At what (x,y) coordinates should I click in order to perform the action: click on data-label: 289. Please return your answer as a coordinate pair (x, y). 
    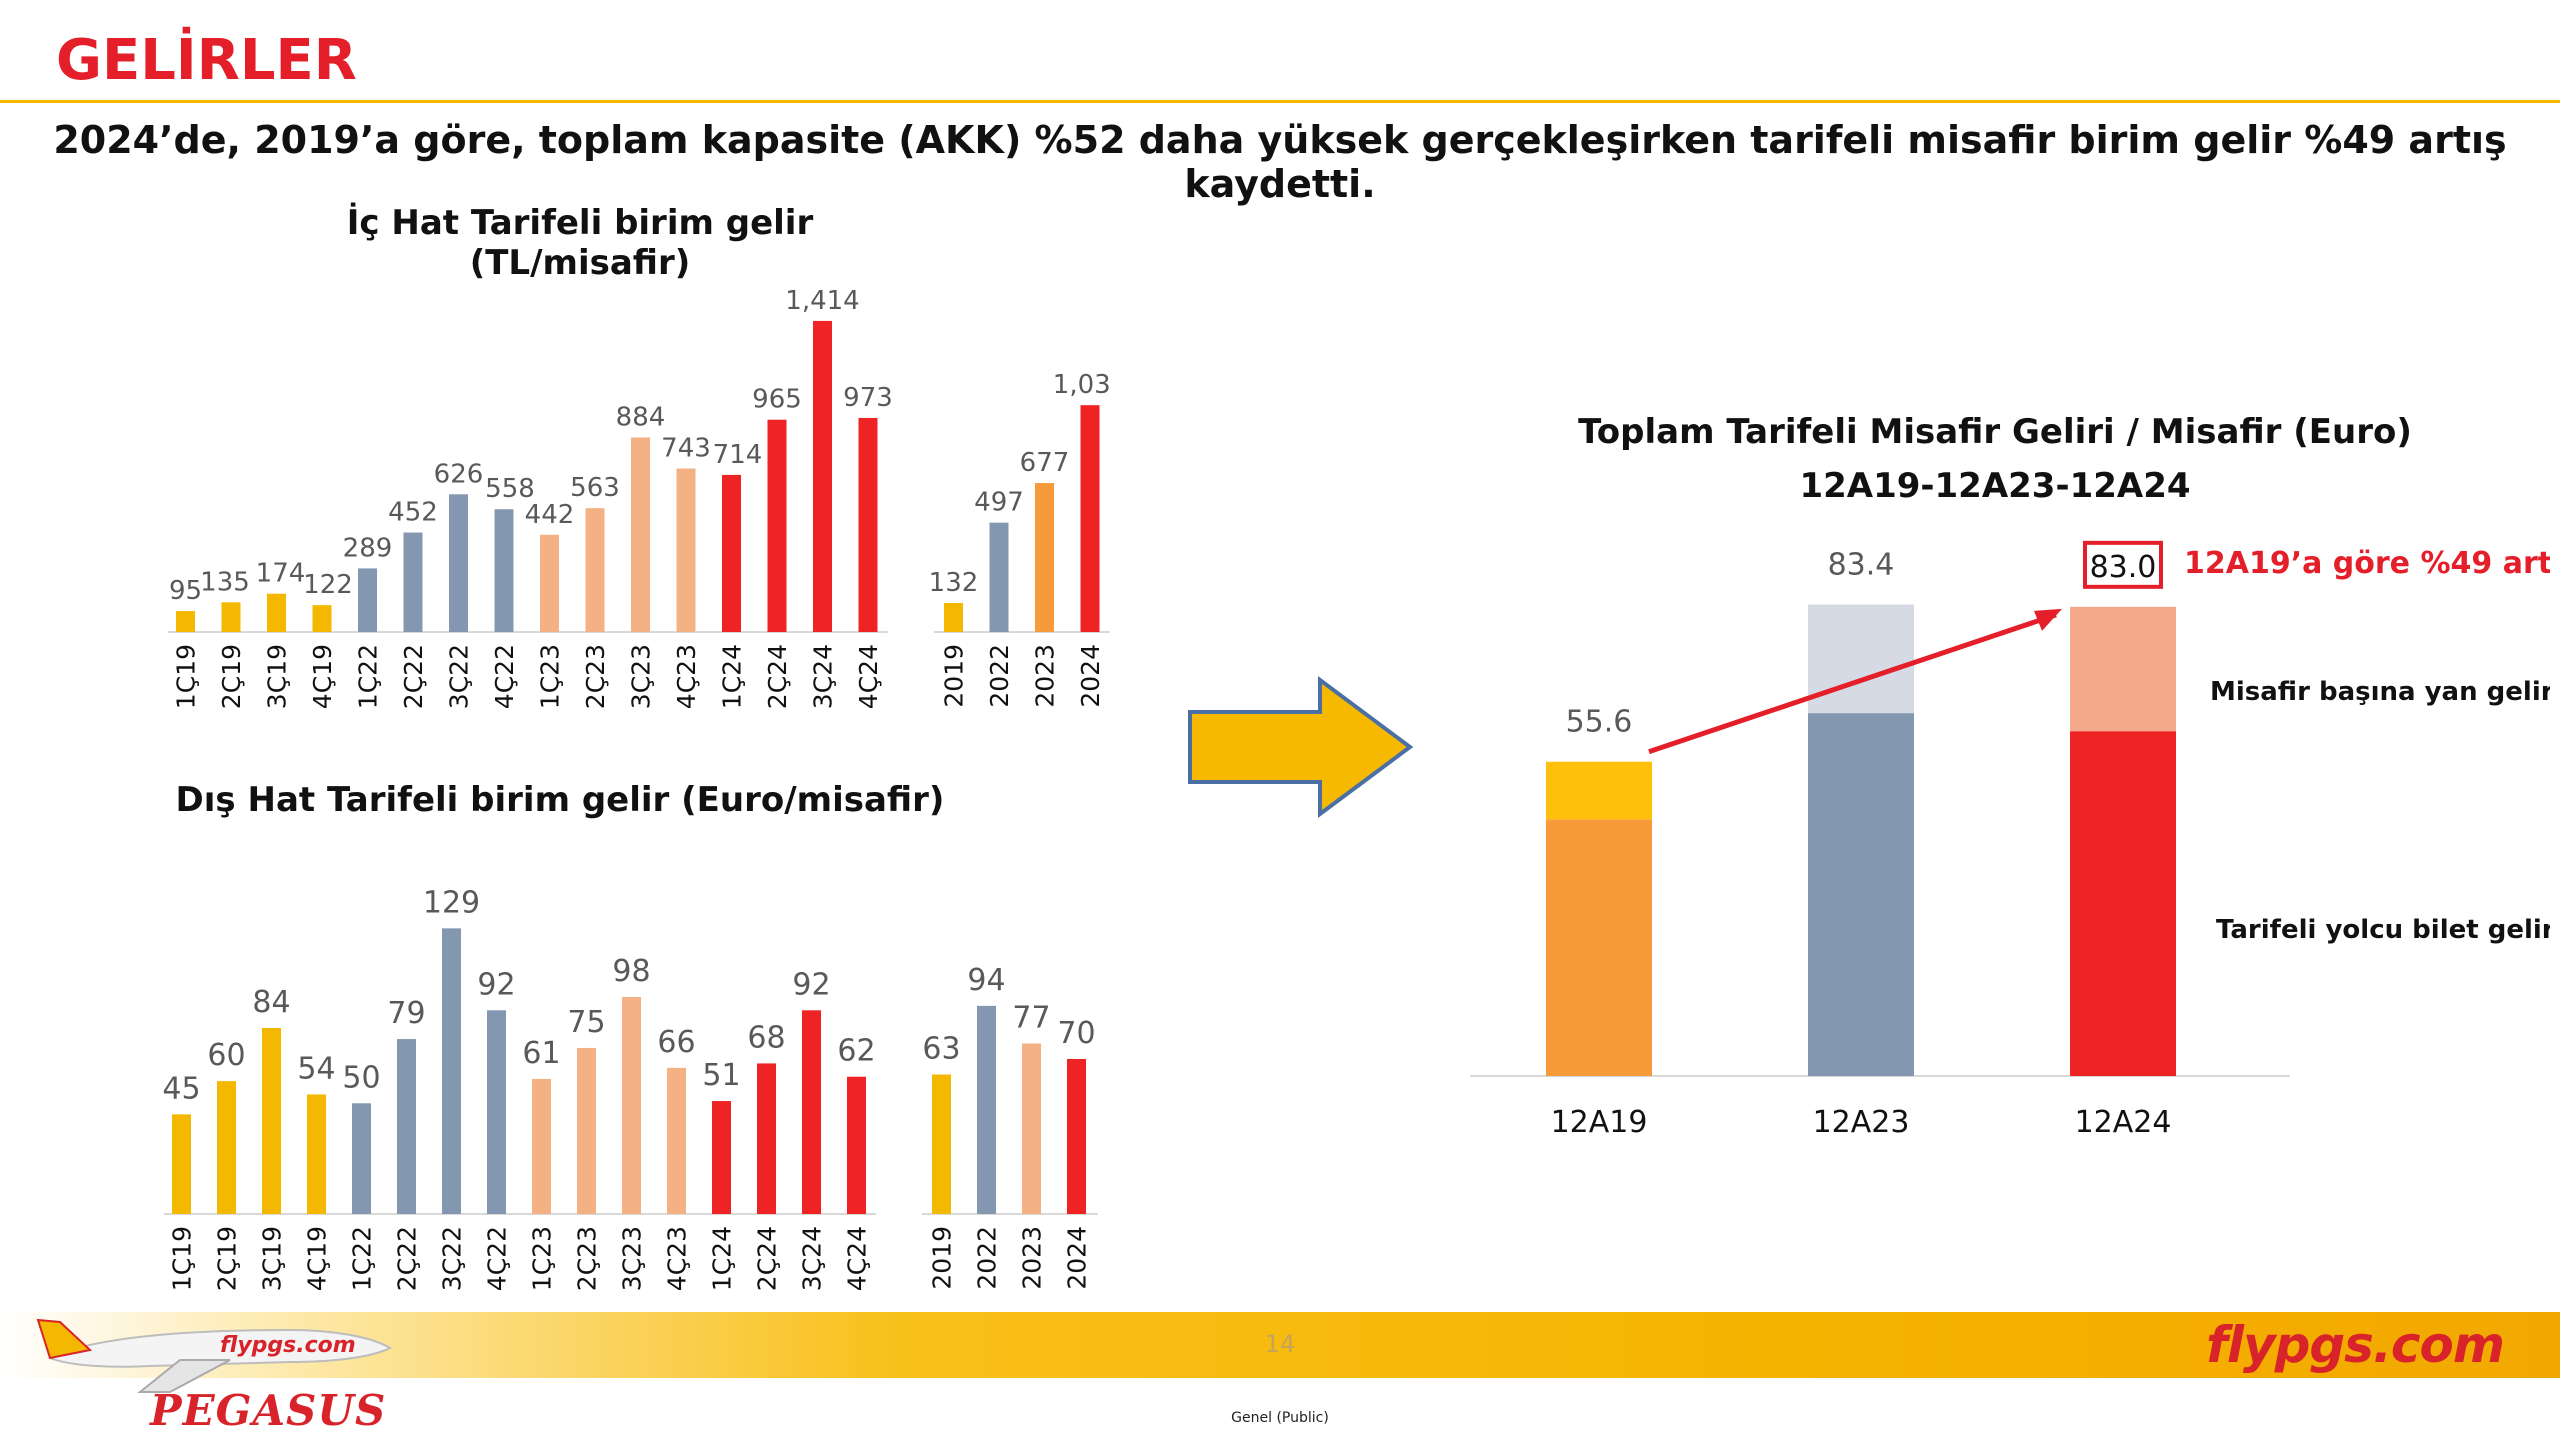
    Looking at the image, I should click on (368, 548).